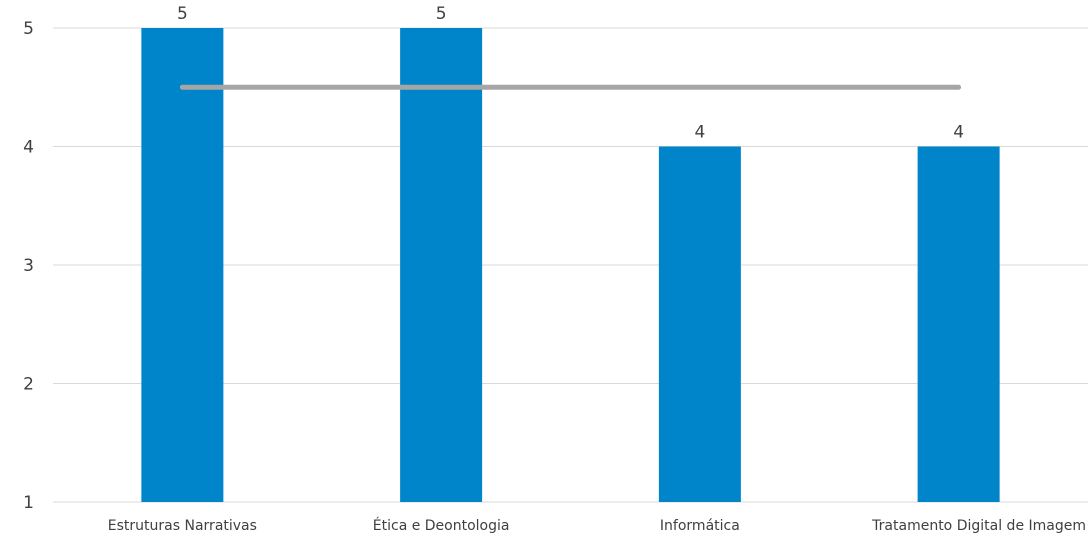 This screenshot has width=1088, height=543. I want to click on x-category-label: Tratamento Digital de Imagem, so click(978, 526).